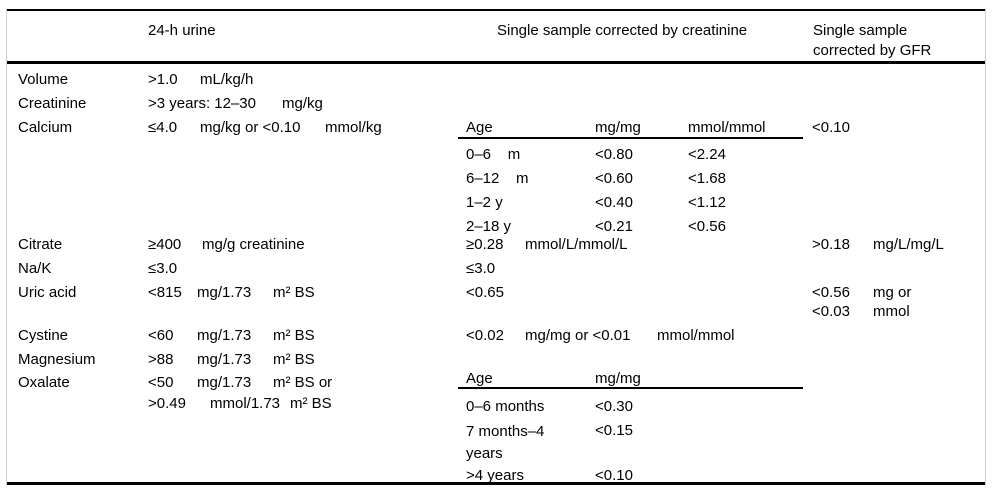 The height and width of the screenshot is (497, 992). I want to click on row-cystine-label: Cystine, so click(43, 335).